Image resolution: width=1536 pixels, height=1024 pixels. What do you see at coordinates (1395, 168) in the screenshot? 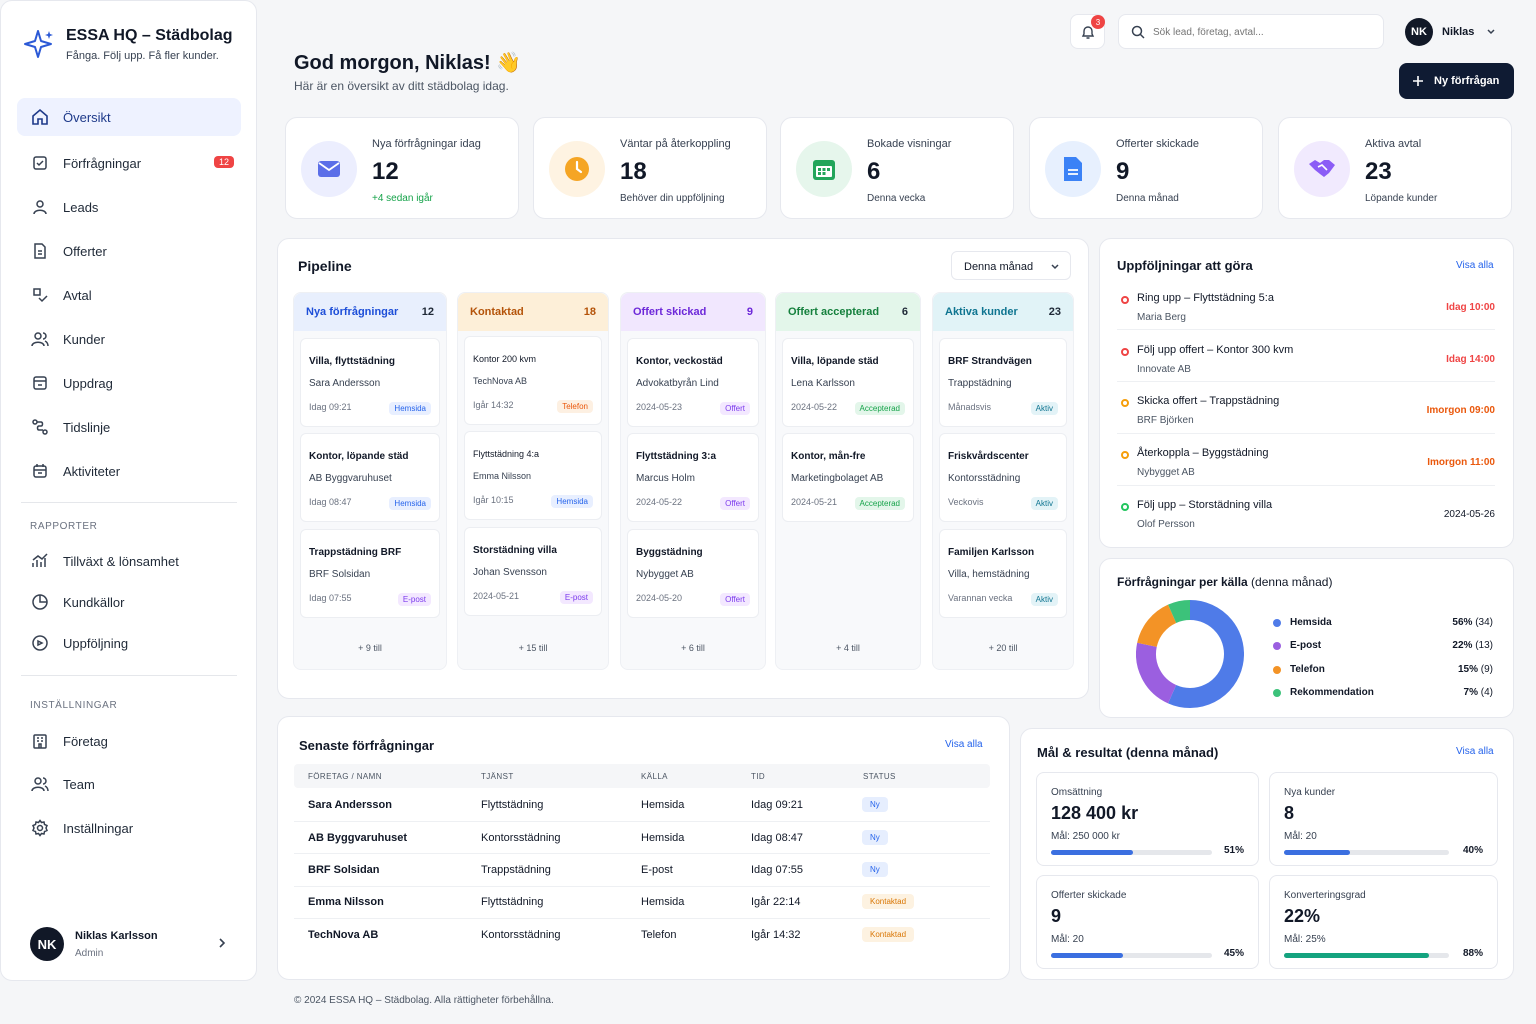
I see `stat-card-contracts: Aktiva avtal 23 Löpande kunder` at bounding box center [1395, 168].